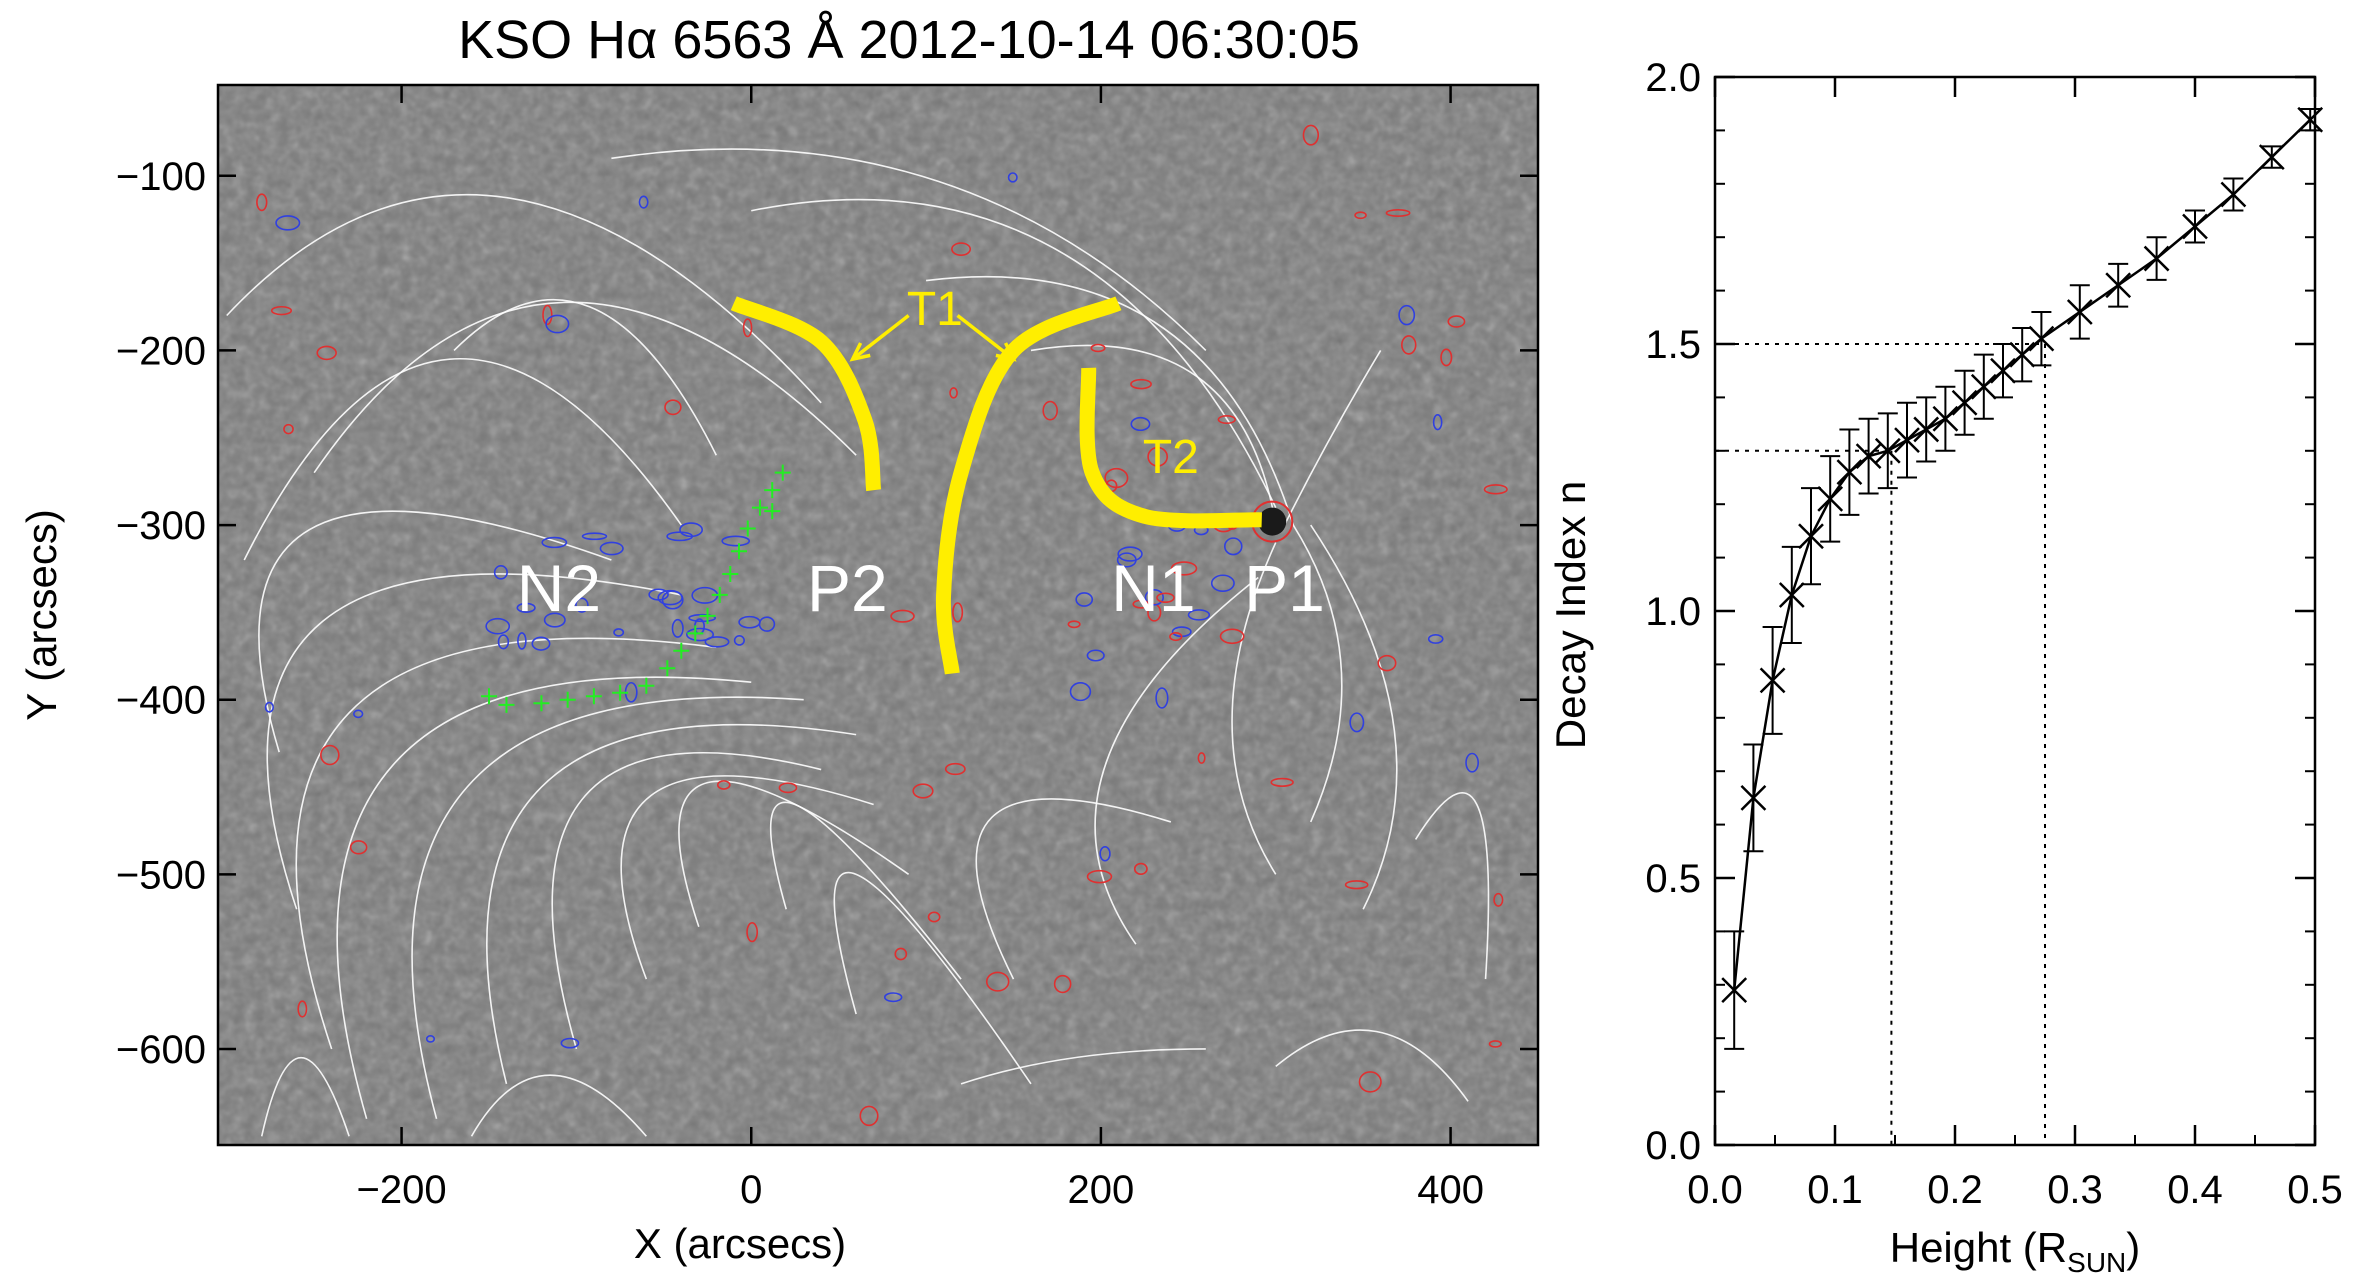  What do you see at coordinates (1284, 588) in the screenshot?
I see `region-label: P1` at bounding box center [1284, 588].